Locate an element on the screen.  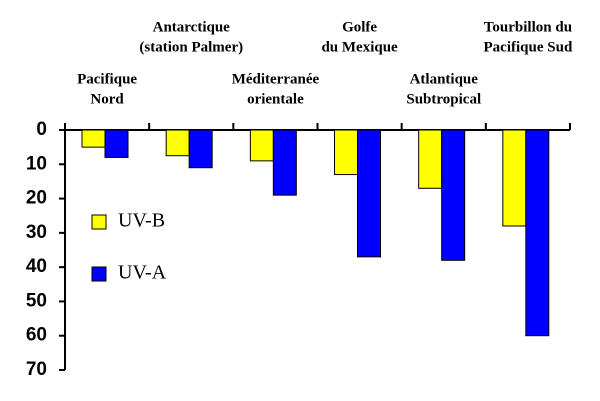
category-label: Antarctique is located at coordinates (192, 27).